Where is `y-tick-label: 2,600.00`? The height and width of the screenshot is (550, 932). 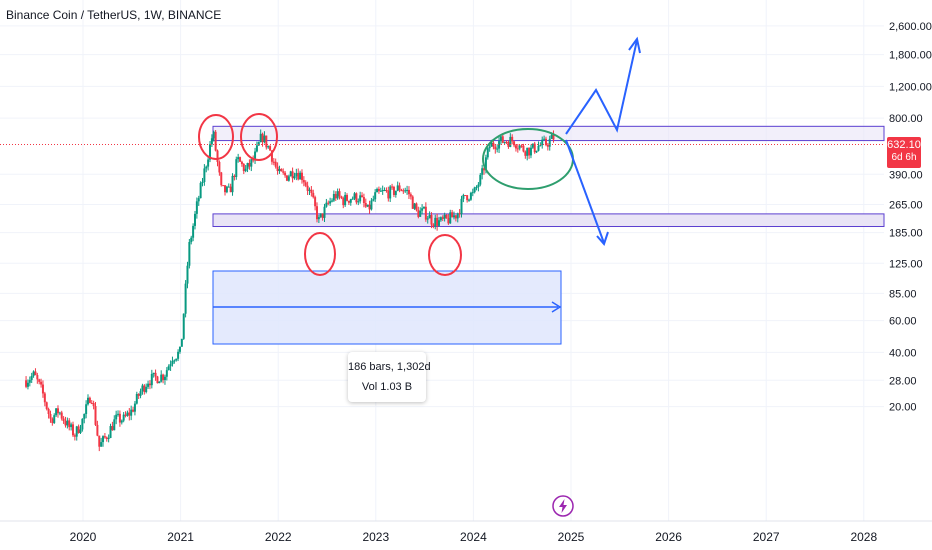 y-tick-label: 2,600.00 is located at coordinates (910, 27).